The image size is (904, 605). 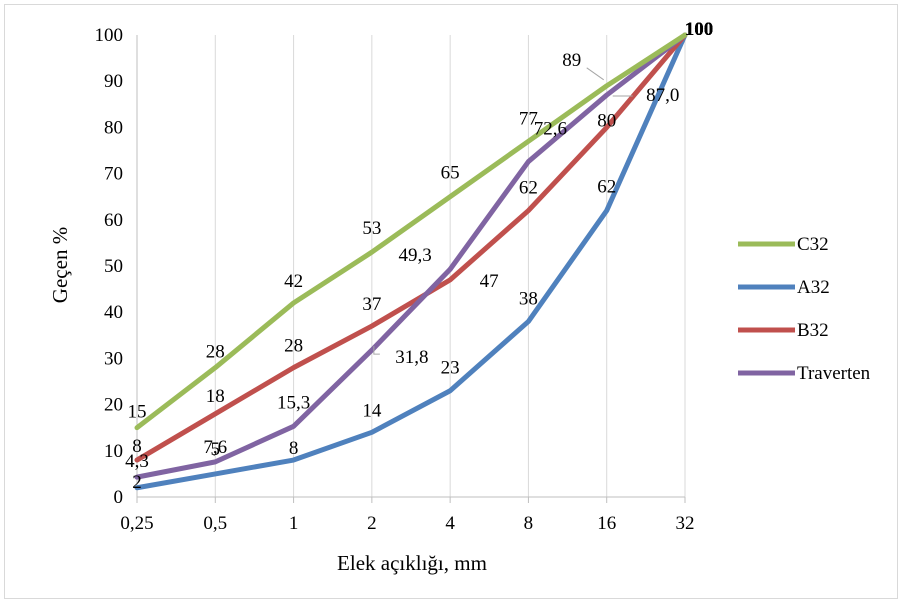 I want to click on x-axis-title: Elek açıklığı, mm, so click(x=412, y=563).